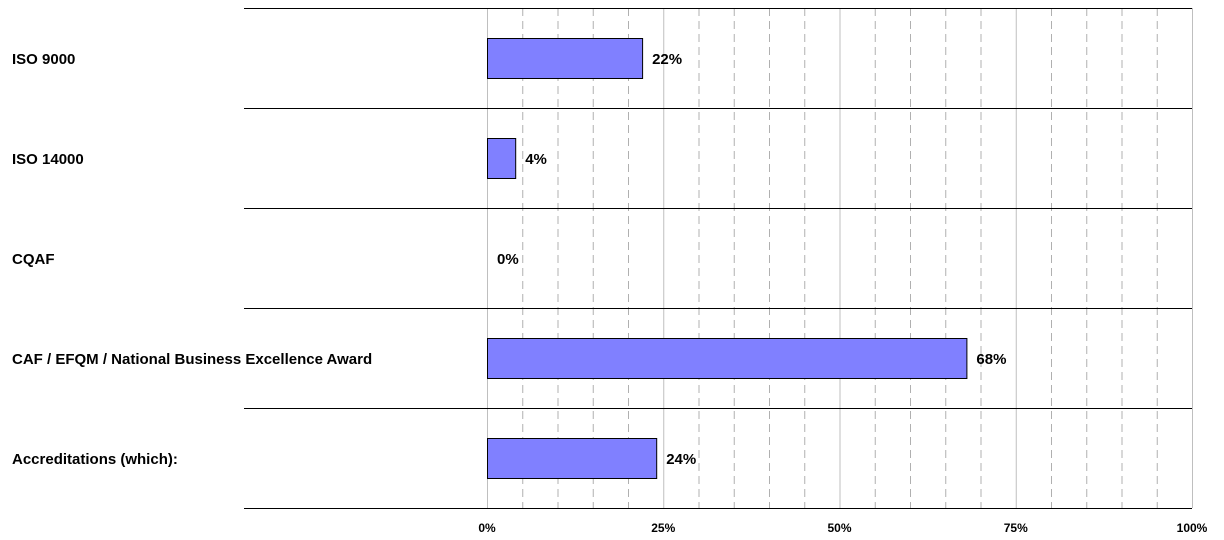 The width and height of the screenshot is (1224, 540). What do you see at coordinates (487, 528) in the screenshot?
I see `x-tick-label: 0%` at bounding box center [487, 528].